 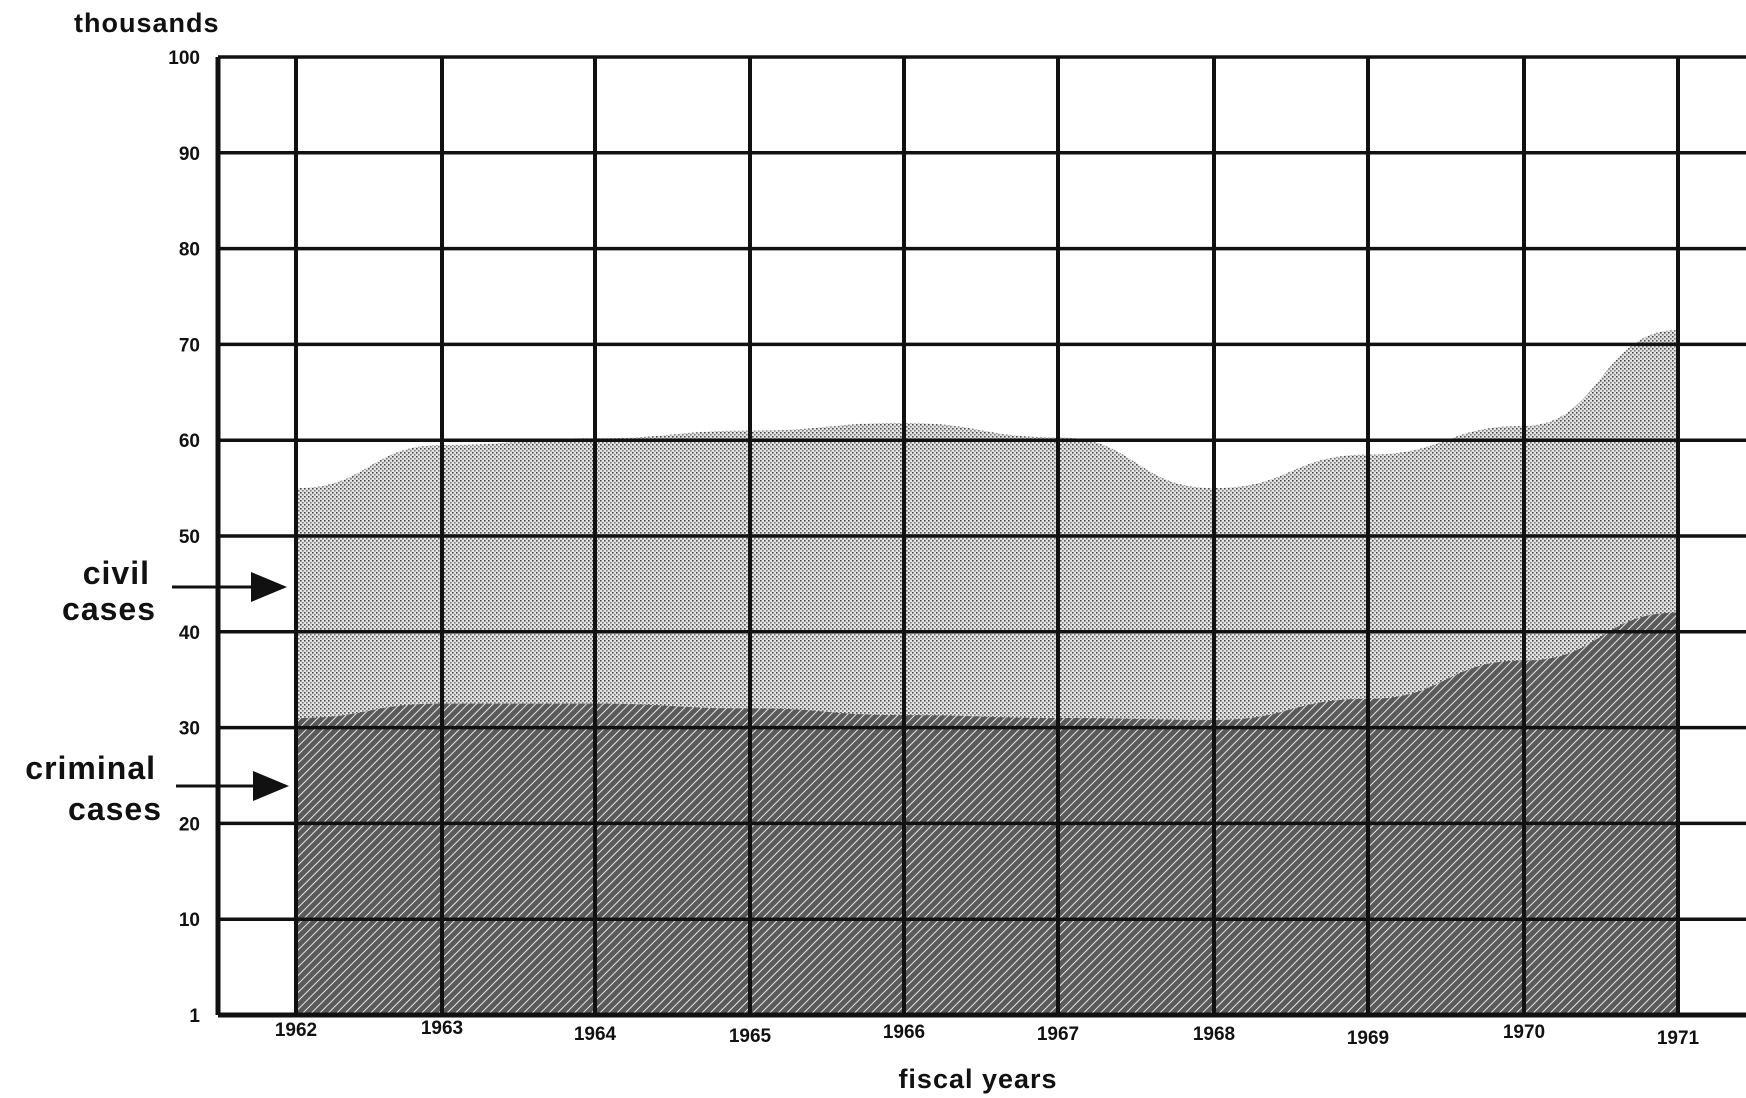 What do you see at coordinates (904, 1032) in the screenshot?
I see `x-tick-label-1966: 1966` at bounding box center [904, 1032].